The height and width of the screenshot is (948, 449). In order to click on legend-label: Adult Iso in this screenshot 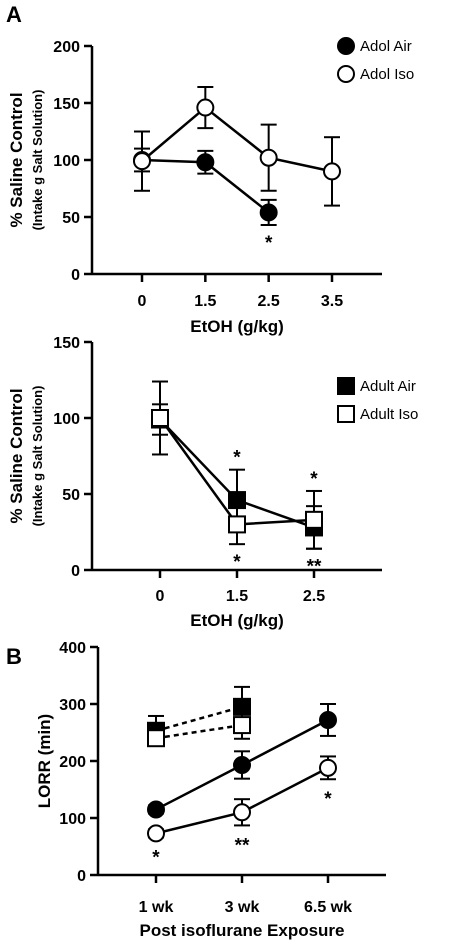, I will do `click(389, 414)`.